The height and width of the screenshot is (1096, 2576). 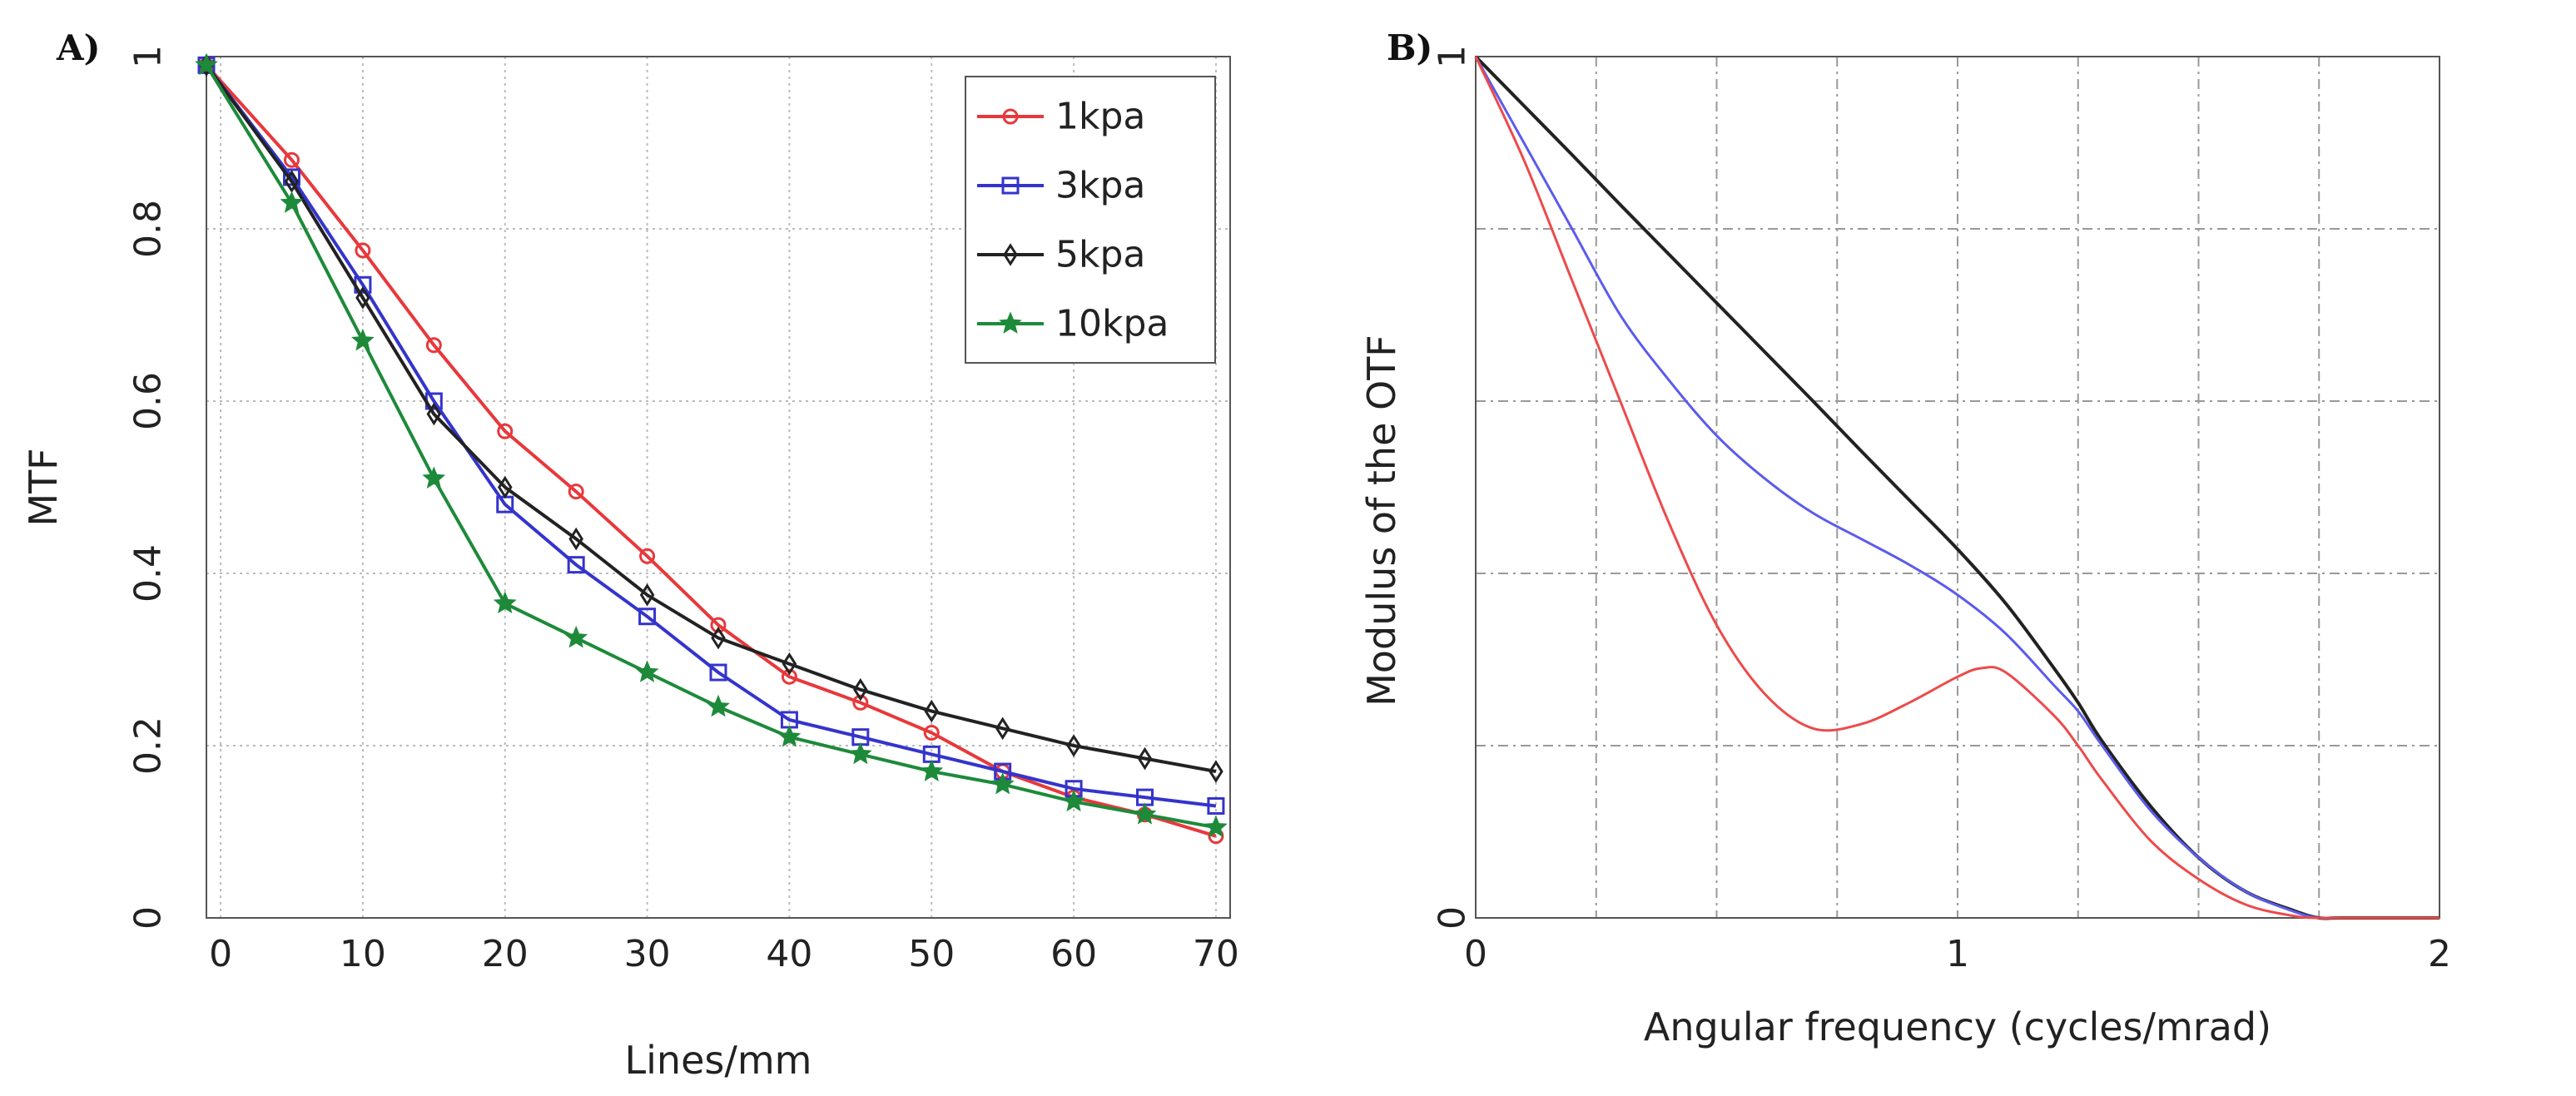 What do you see at coordinates (1010, 322) in the screenshot?
I see `legend-marker-10kpa` at bounding box center [1010, 322].